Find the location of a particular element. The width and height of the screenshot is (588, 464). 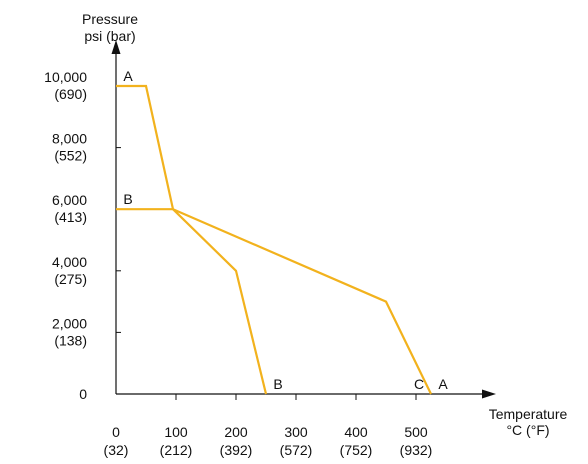

x-tick-label: 400 is located at coordinates (356, 432).